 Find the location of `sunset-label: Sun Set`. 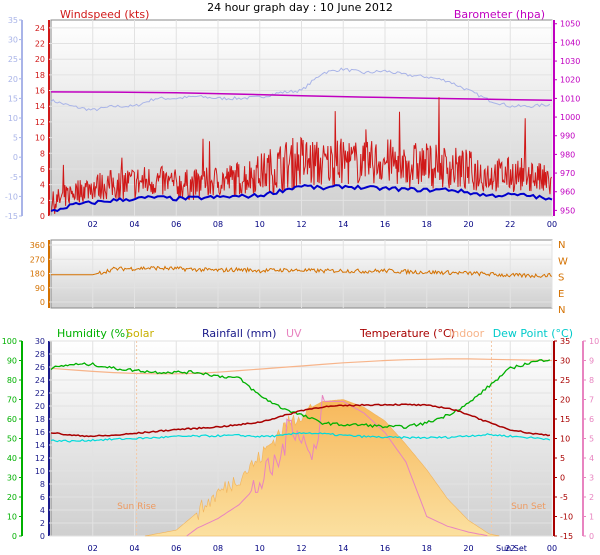

sunset-label: Sun Set is located at coordinates (528, 507).